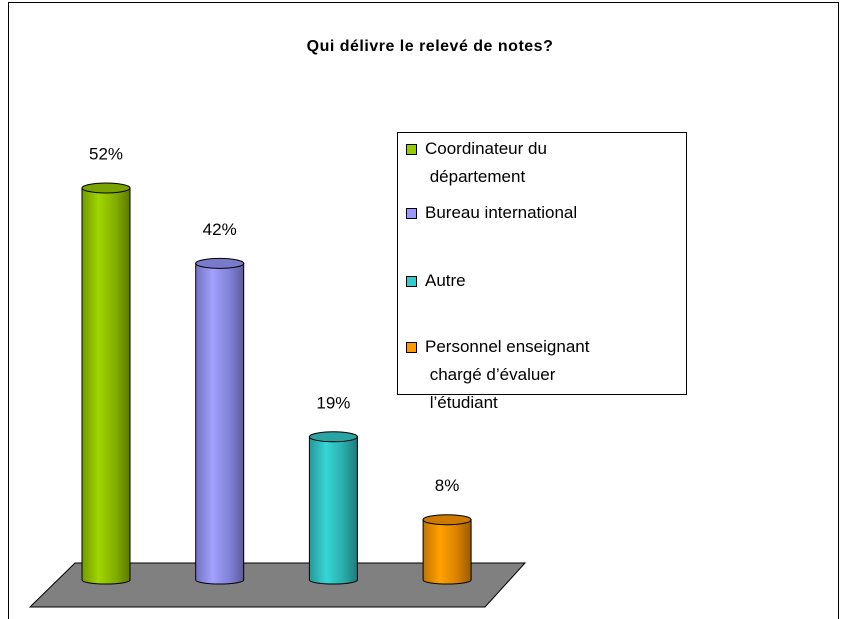 This screenshot has width=841, height=619. What do you see at coordinates (430, 46) in the screenshot?
I see `chart-title: Qui délivre le relevé de notes?` at bounding box center [430, 46].